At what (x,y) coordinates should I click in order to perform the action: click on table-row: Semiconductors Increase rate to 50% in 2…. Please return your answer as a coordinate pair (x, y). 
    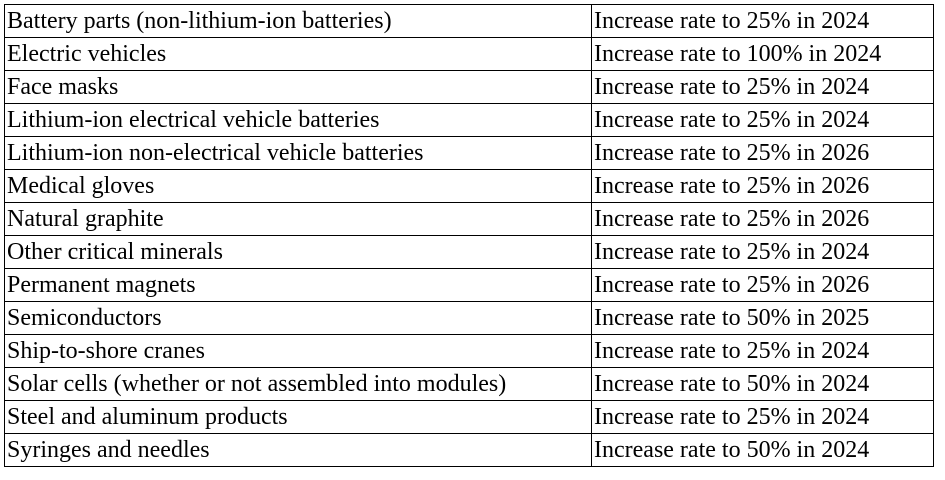
    Looking at the image, I should click on (469, 318).